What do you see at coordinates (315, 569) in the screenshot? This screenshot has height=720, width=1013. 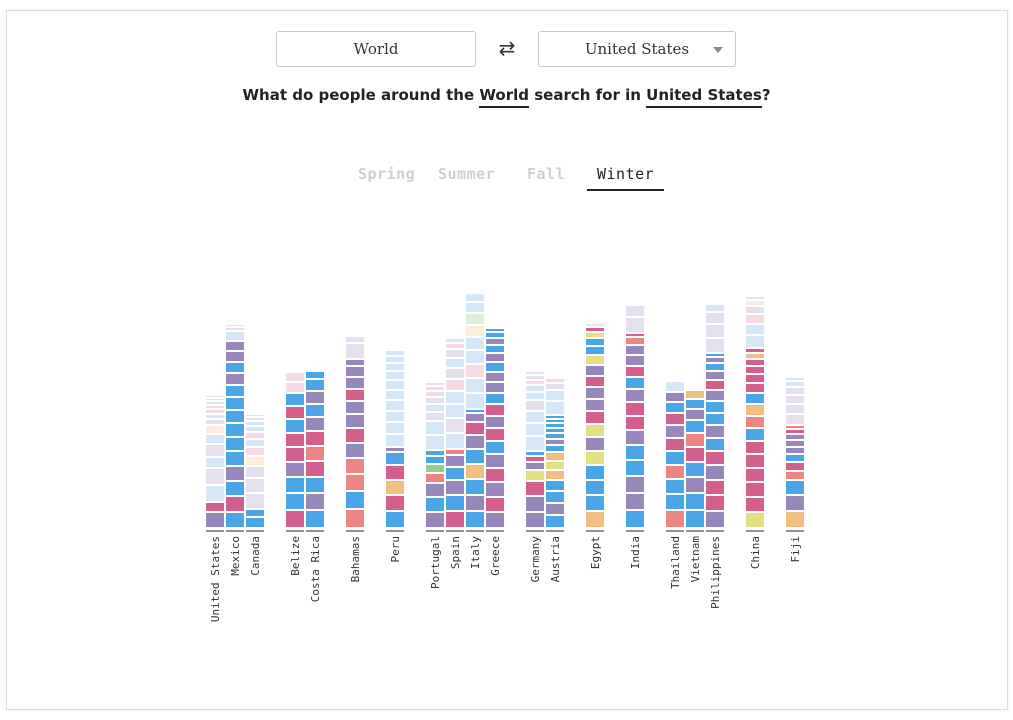 I see `x-tick-label: Costa Rica` at bounding box center [315, 569].